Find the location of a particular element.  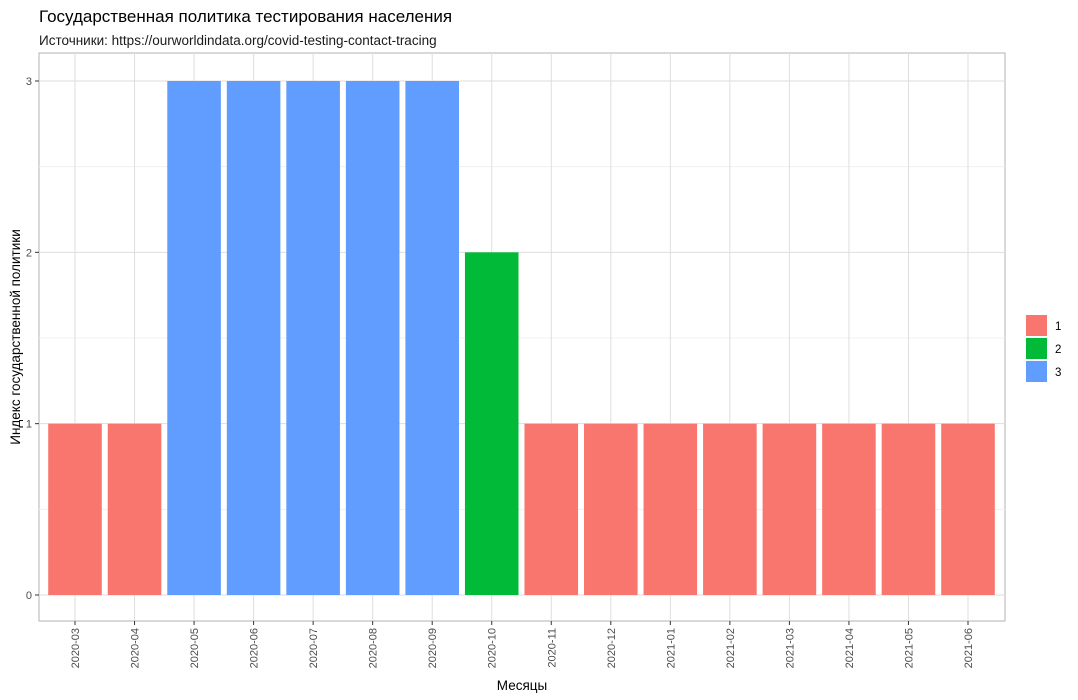

legend: 1 2 3 is located at coordinates (1043, 348).